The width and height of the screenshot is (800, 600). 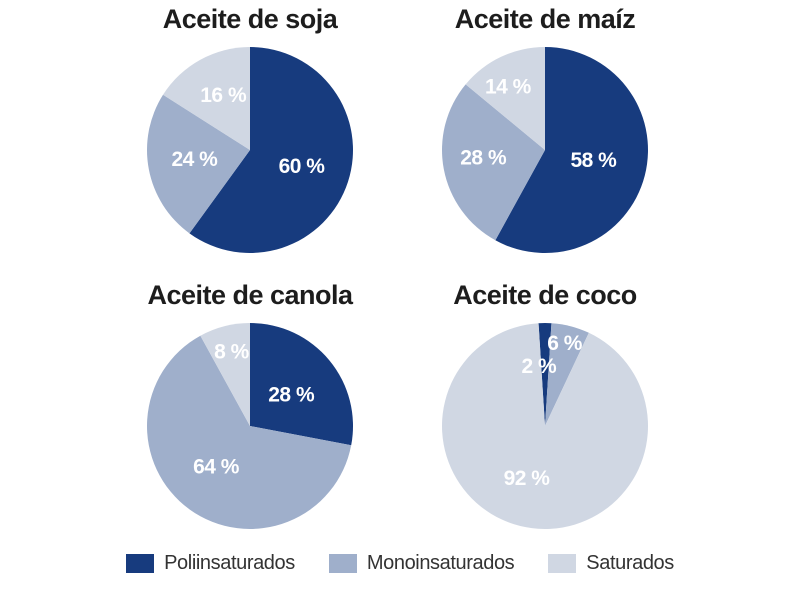 What do you see at coordinates (508, 87) in the screenshot?
I see `slice-label-saturados: 14 %` at bounding box center [508, 87].